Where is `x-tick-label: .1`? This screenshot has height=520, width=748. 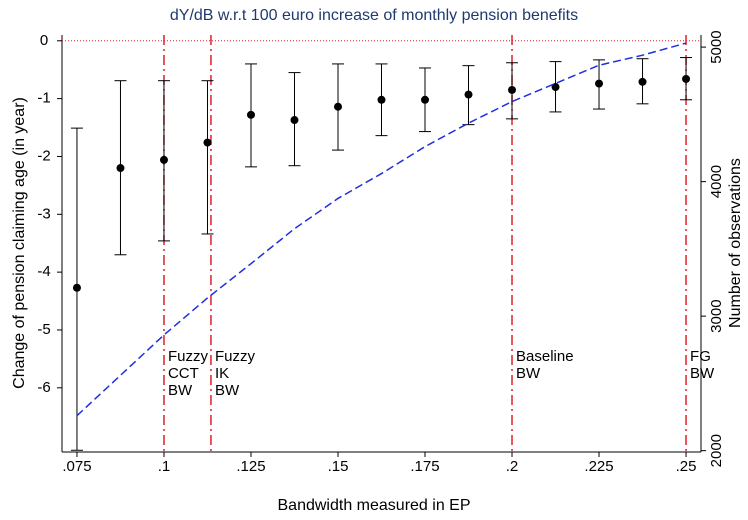 x-tick-label: .1 is located at coordinates (164, 466).